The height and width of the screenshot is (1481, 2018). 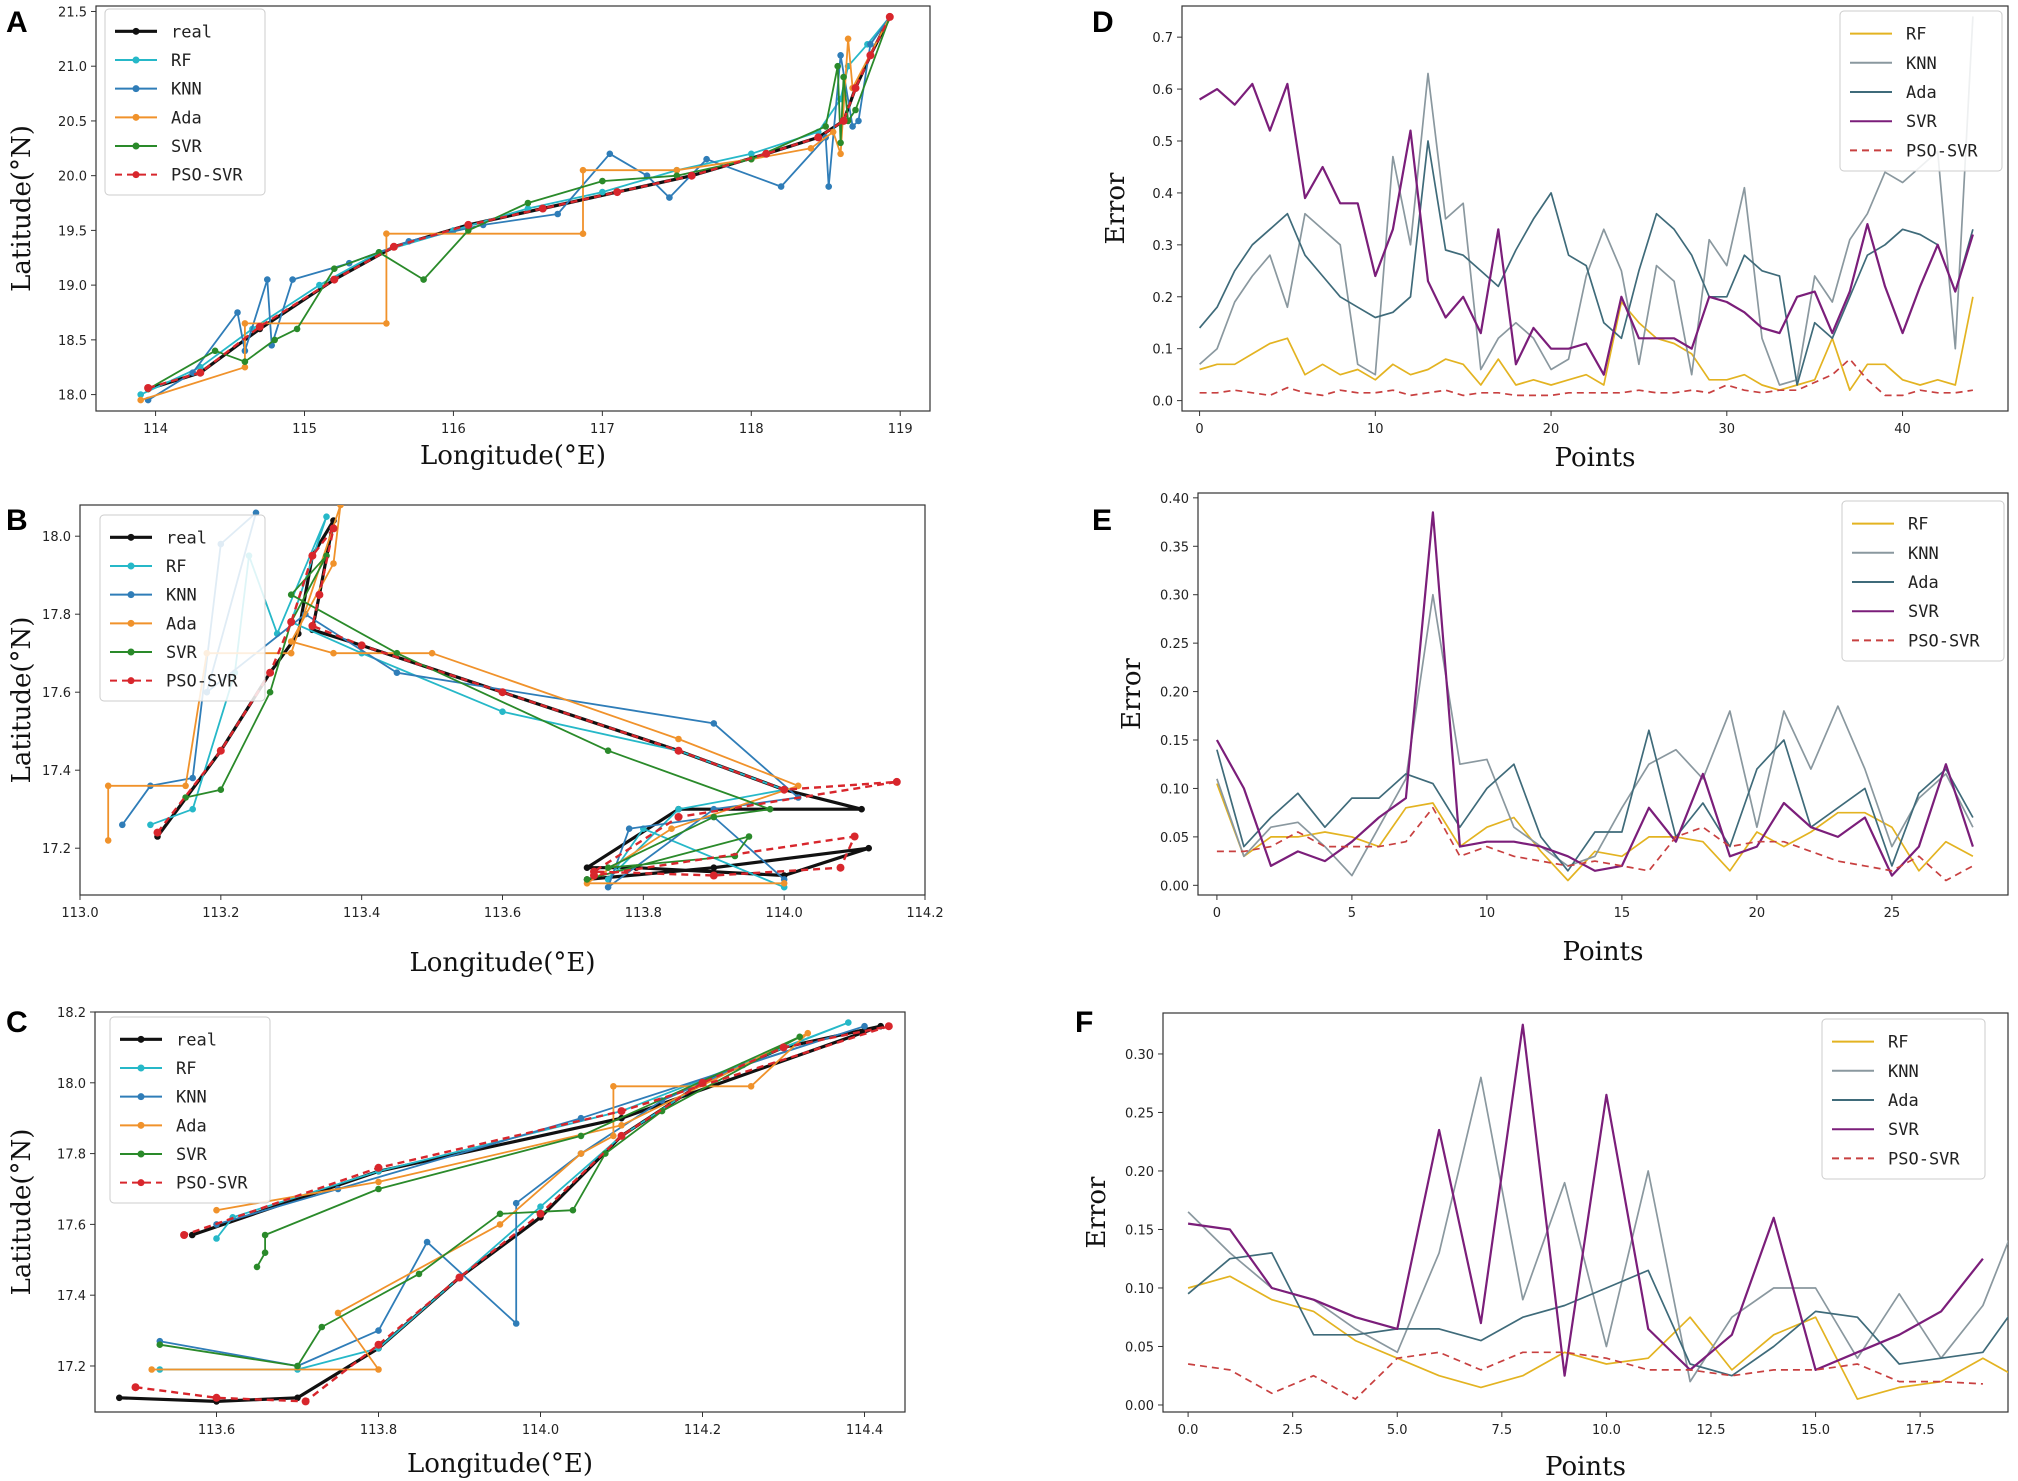 What do you see at coordinates (1292, 1430) in the screenshot?
I see `x-tick-label: 2.5` at bounding box center [1292, 1430].